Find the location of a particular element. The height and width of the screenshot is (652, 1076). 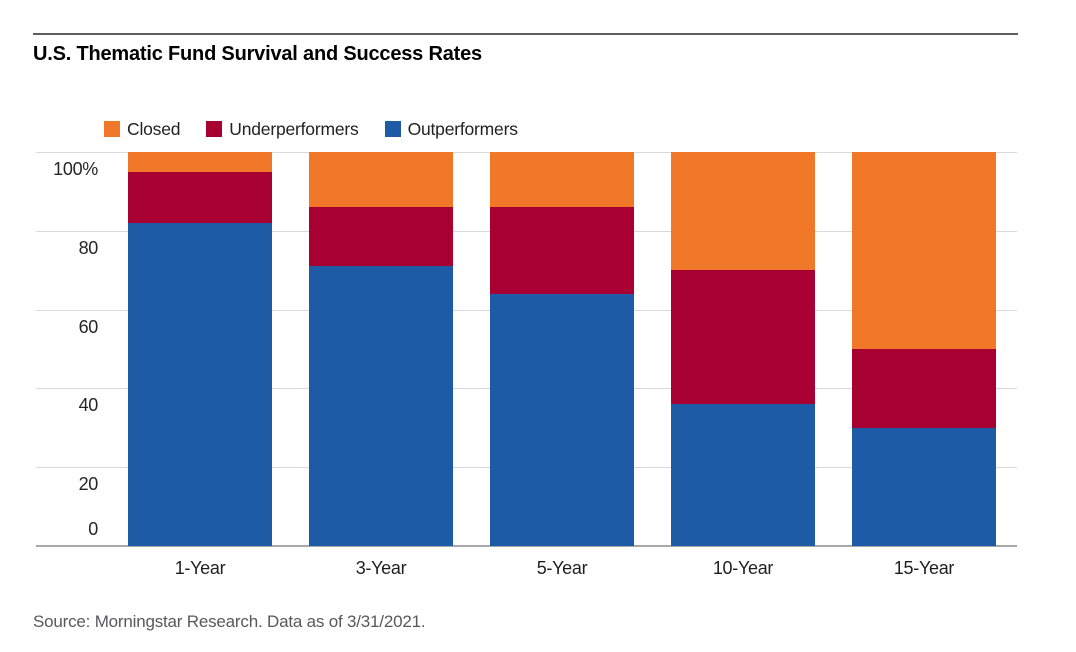

legend-item-underperformers: Underperformers is located at coordinates (282, 129).